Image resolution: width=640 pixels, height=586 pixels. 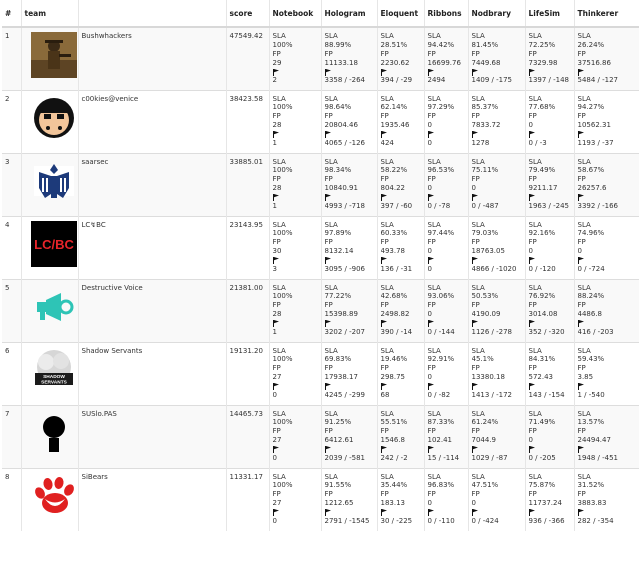 I want to click on flags-value: 1, so click(x=274, y=142).